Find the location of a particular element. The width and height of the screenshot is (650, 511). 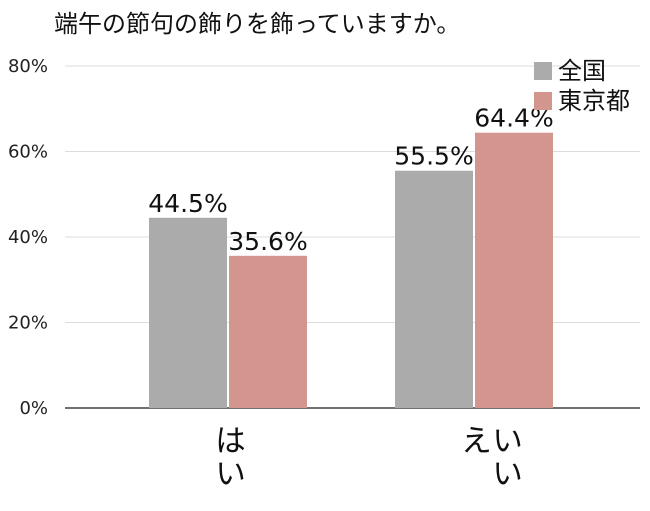

legend-swatch-tokyo is located at coordinates (543, 101).